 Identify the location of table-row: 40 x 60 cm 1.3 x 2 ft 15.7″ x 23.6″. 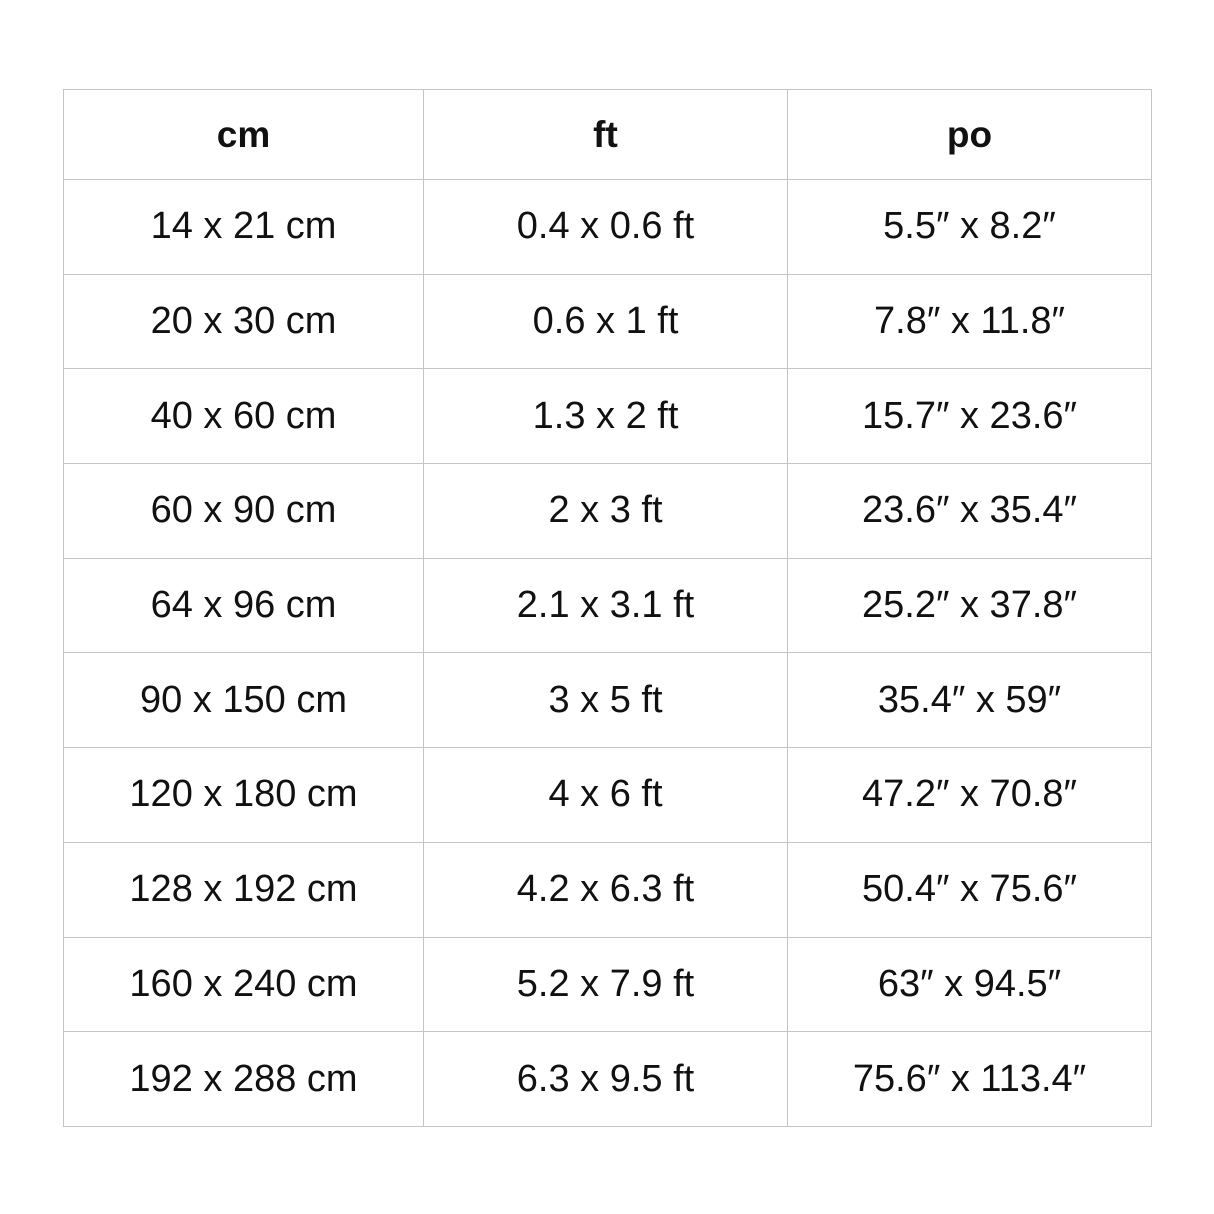
(607, 416).